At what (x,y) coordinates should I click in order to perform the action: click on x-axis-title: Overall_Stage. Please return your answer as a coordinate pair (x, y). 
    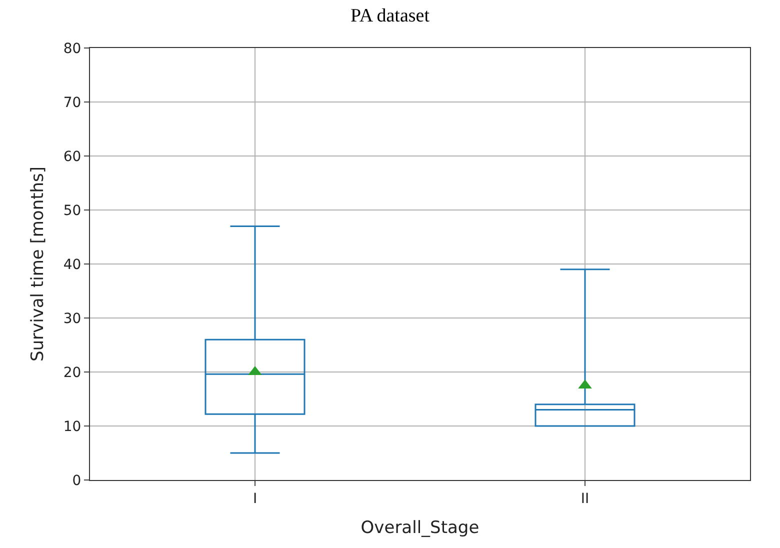
    Looking at the image, I should click on (420, 528).